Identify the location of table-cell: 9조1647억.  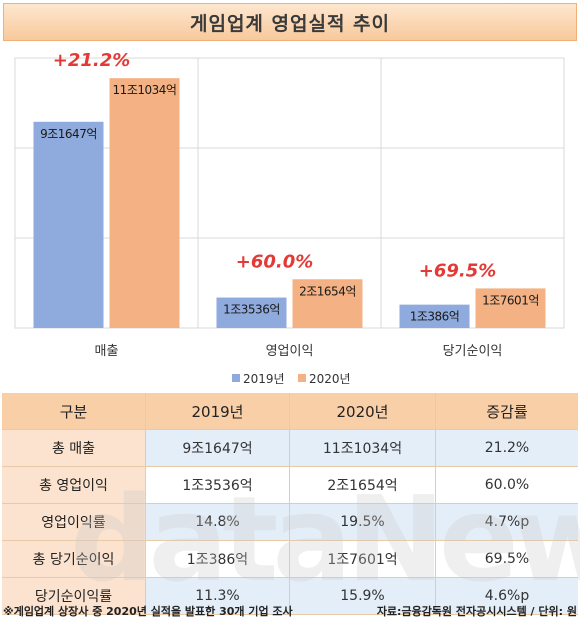
(217, 448).